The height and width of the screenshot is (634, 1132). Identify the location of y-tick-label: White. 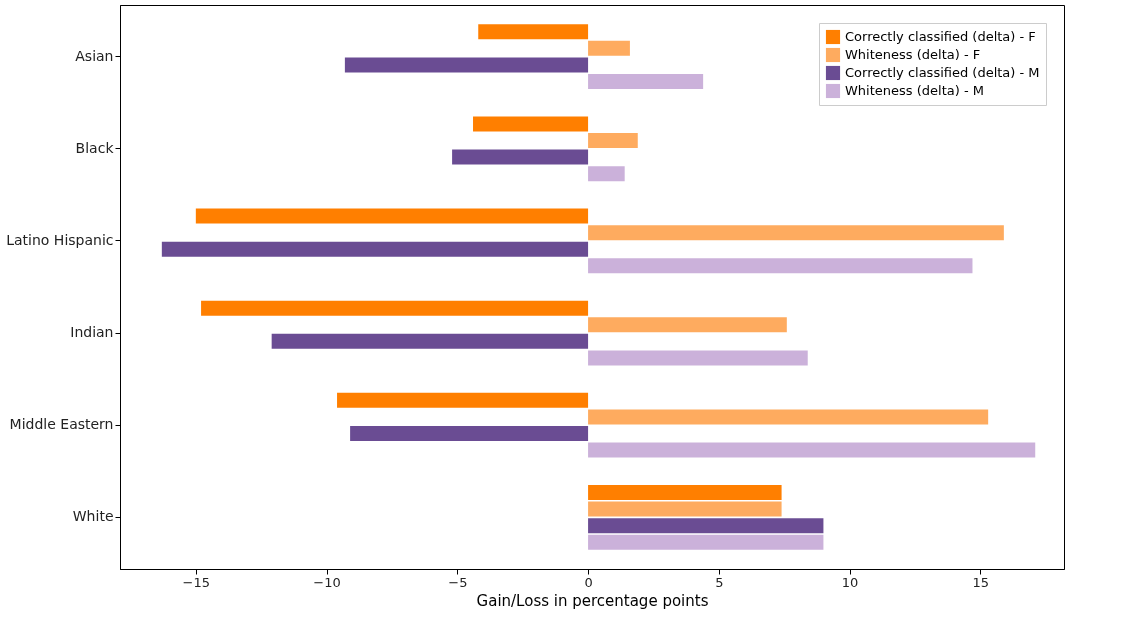
(93, 516).